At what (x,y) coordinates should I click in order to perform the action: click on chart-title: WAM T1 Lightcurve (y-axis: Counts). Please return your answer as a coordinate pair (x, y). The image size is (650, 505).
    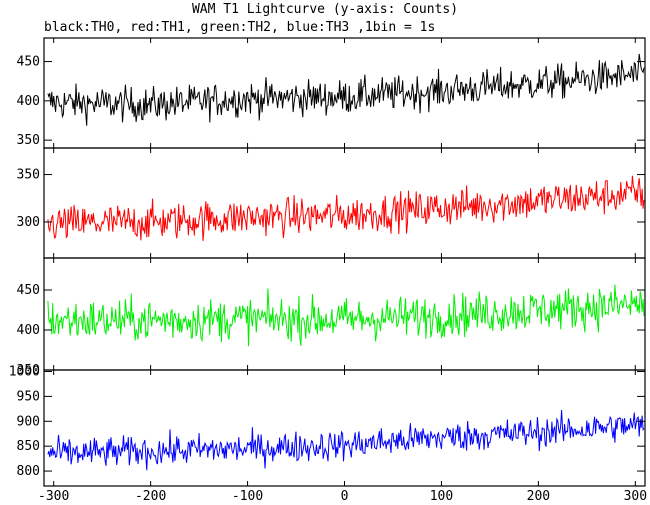
    Looking at the image, I should click on (325, 9).